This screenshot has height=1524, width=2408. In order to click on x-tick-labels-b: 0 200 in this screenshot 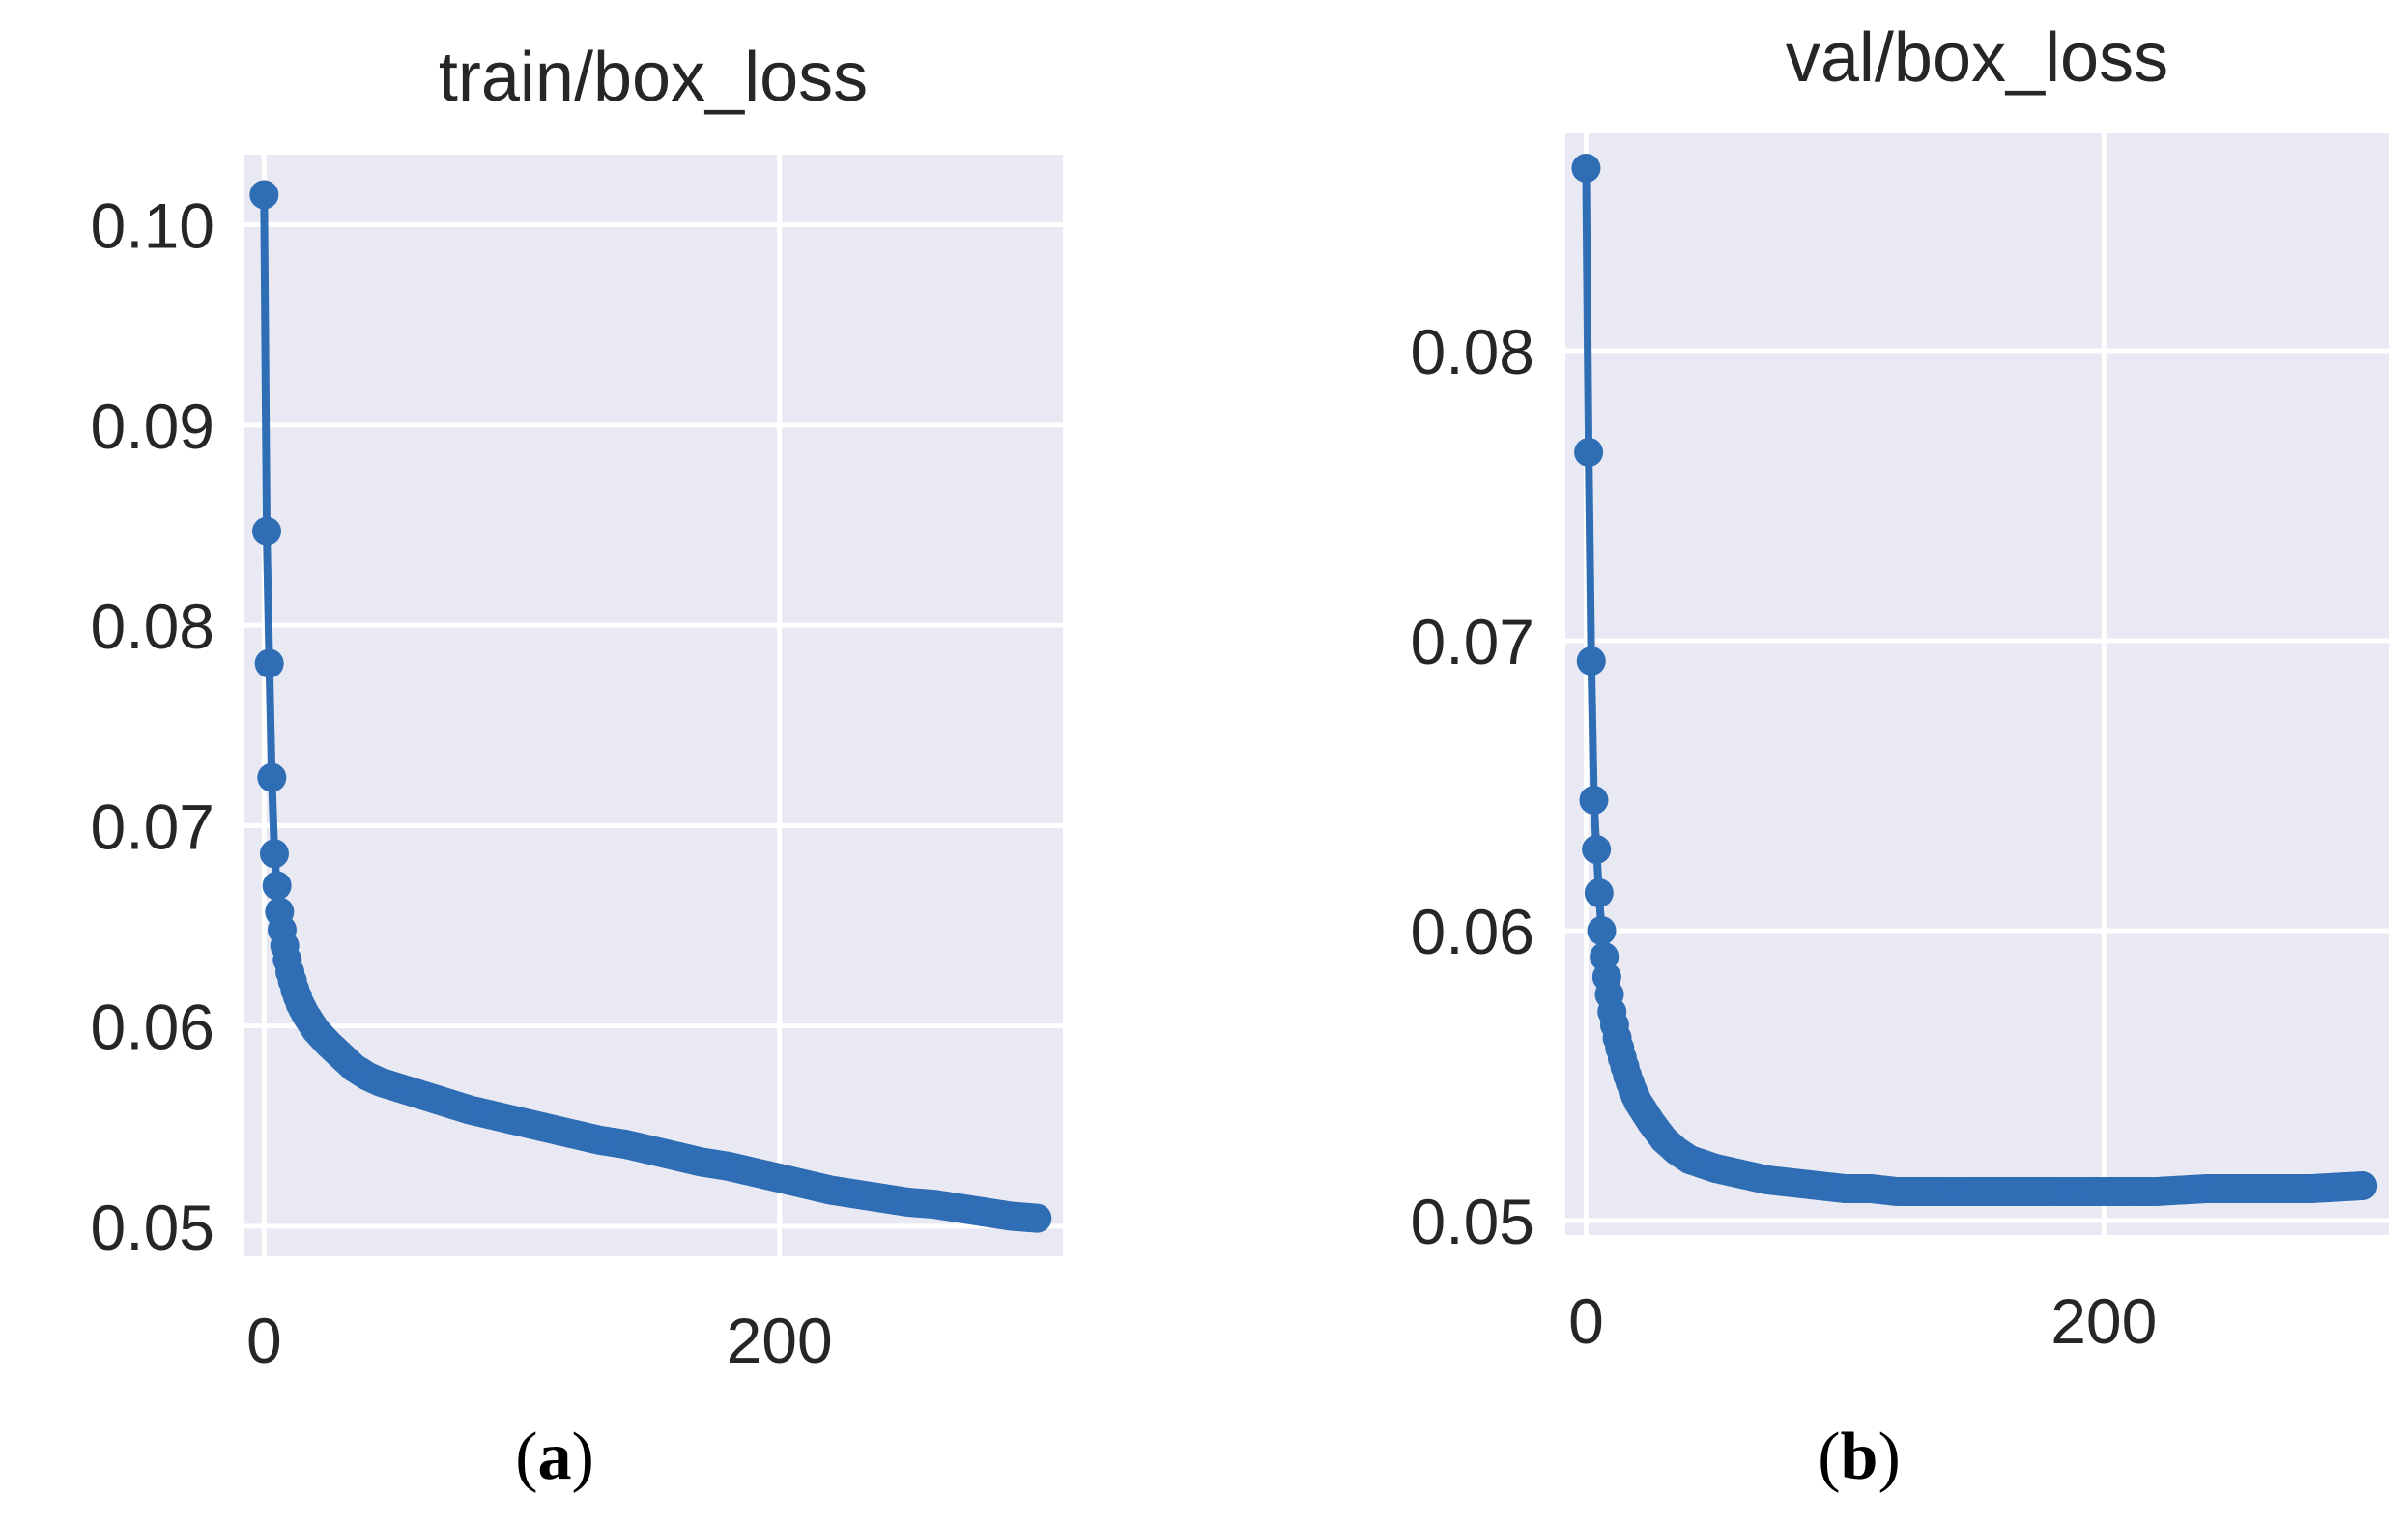, I will do `click(1863, 1321)`.